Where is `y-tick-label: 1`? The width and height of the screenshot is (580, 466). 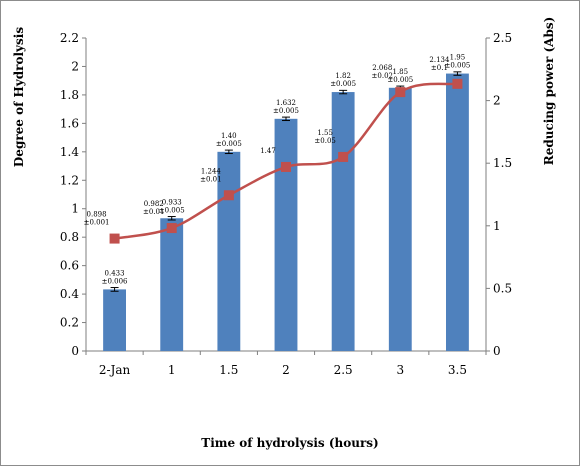 y-tick-label: 1 is located at coordinates (75, 209).